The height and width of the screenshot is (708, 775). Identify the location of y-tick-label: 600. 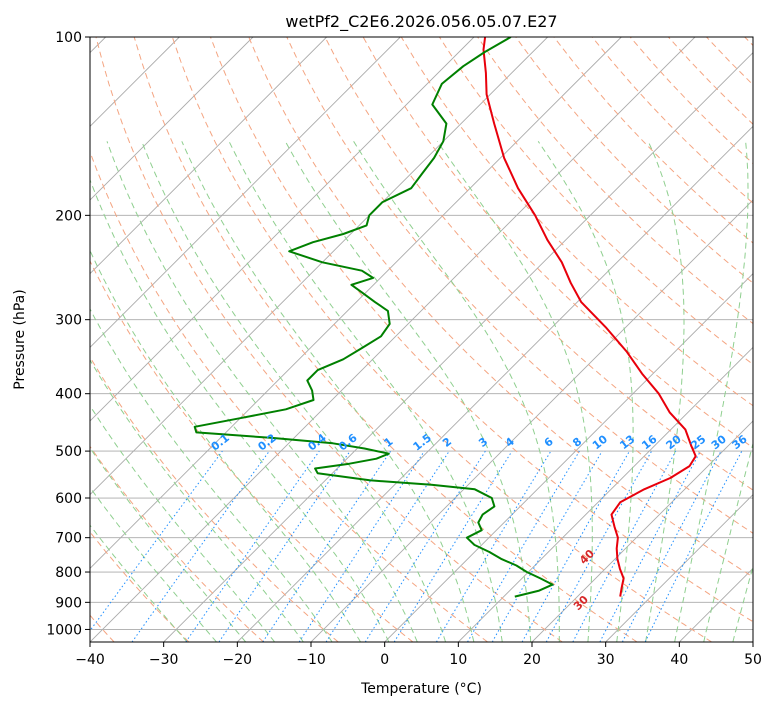
(68, 499).